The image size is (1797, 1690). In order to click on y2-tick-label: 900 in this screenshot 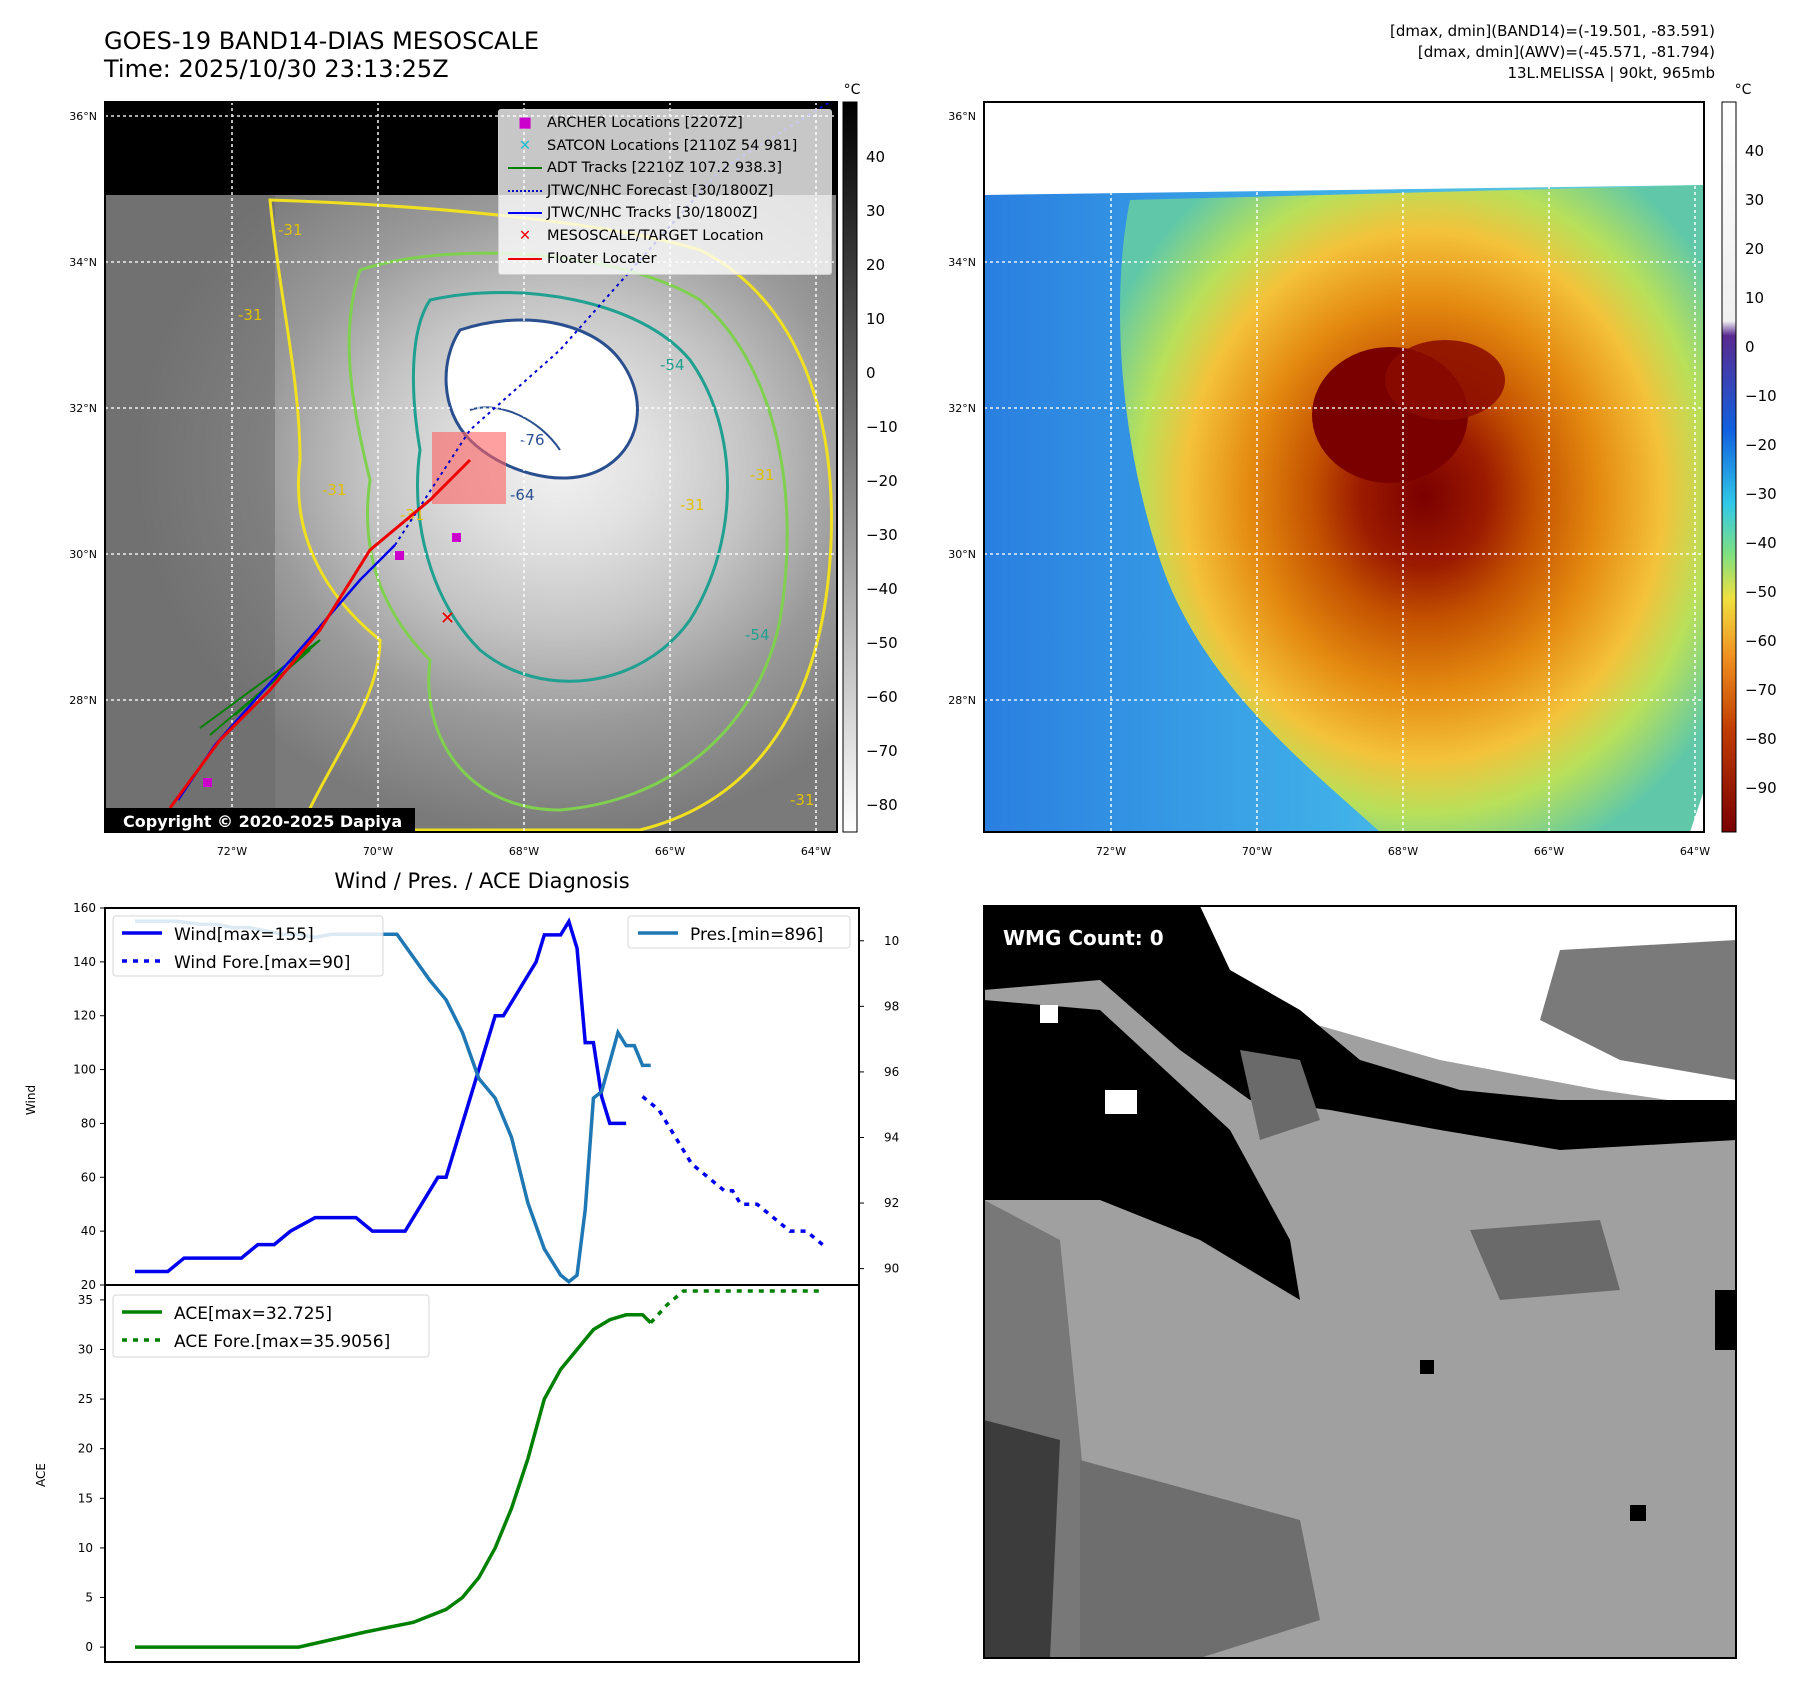, I will do `click(892, 1269)`.